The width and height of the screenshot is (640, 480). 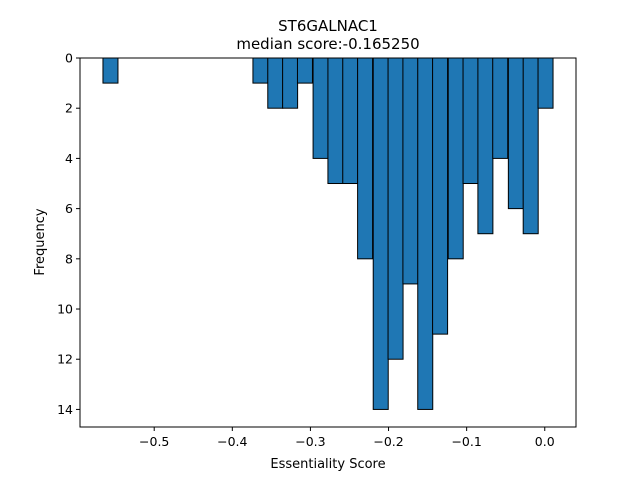 I want to click on y-tick-label: 8, so click(x=69, y=258).